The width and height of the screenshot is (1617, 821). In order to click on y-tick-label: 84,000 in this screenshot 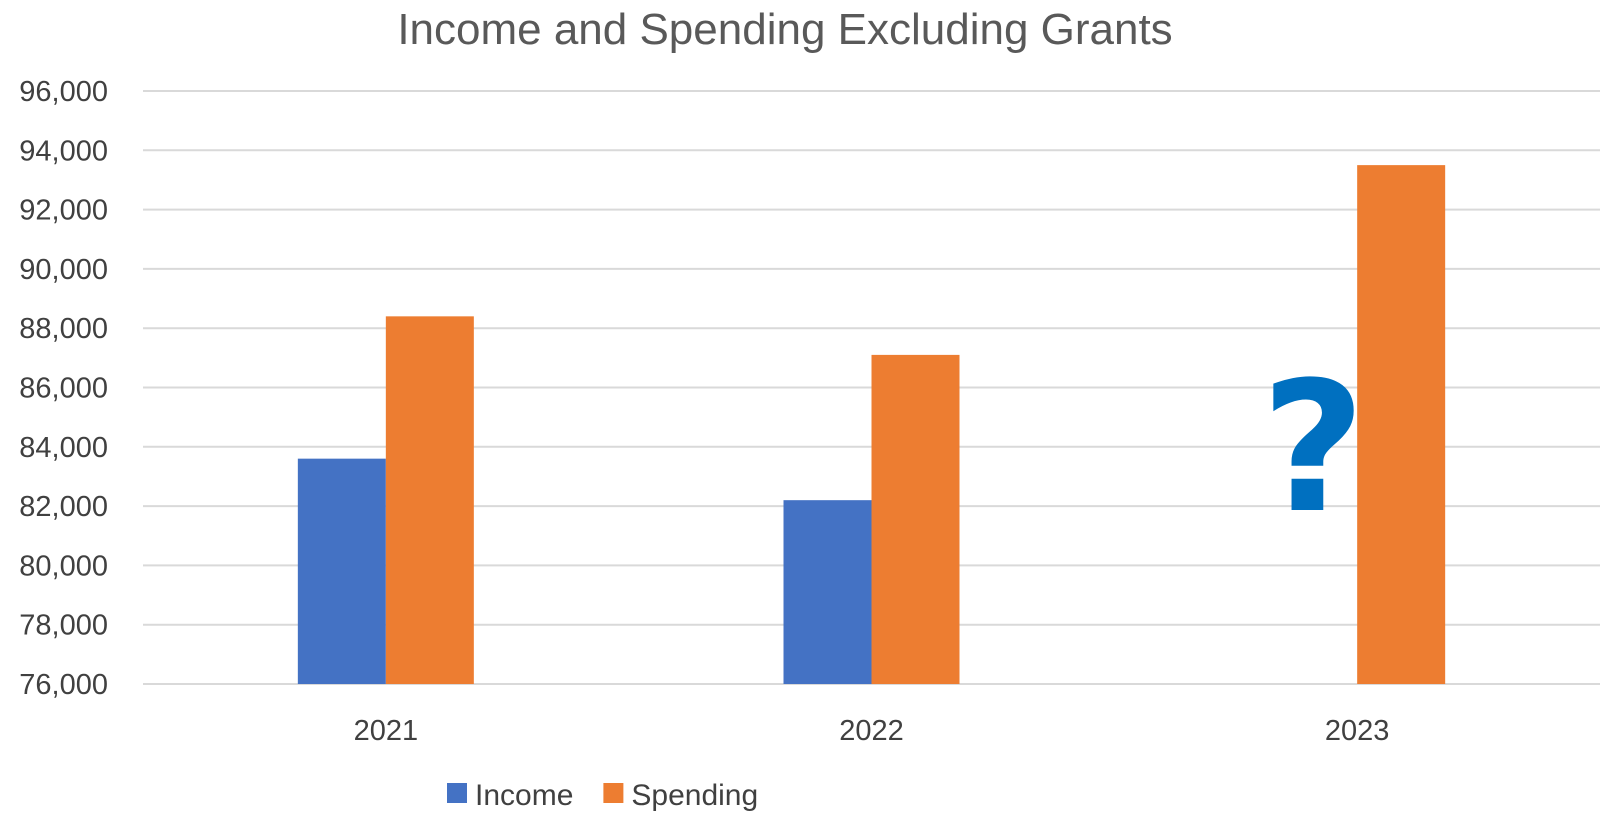, I will do `click(63, 448)`.